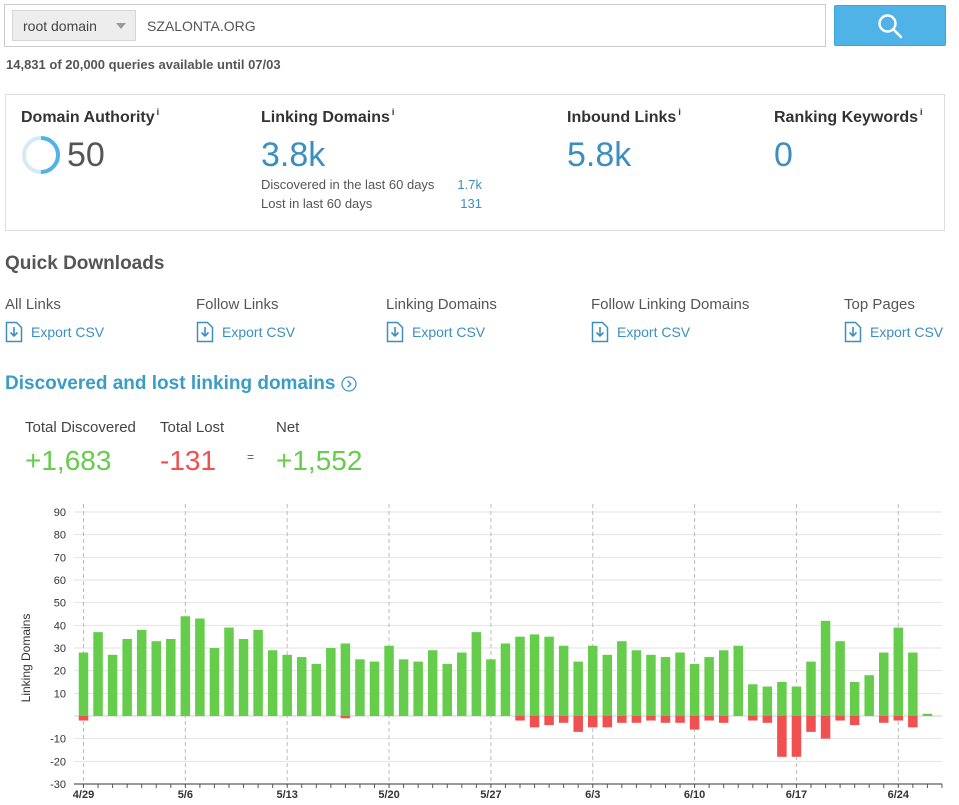  I want to click on download-top-pages: Top Pages Export CSV, so click(893, 319).